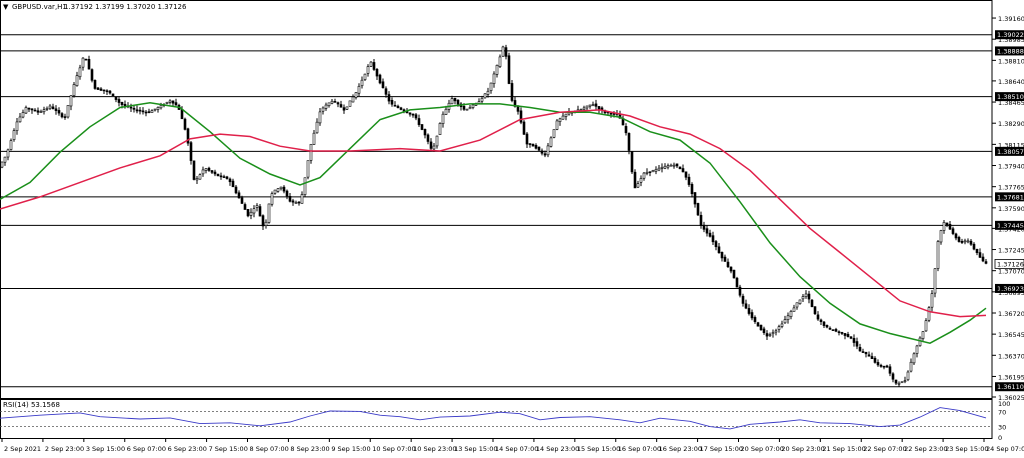 The width and height of the screenshot is (1024, 458). Describe the element at coordinates (1011, 398) in the screenshot. I see `y-tick-label: 1.36025` at that location.